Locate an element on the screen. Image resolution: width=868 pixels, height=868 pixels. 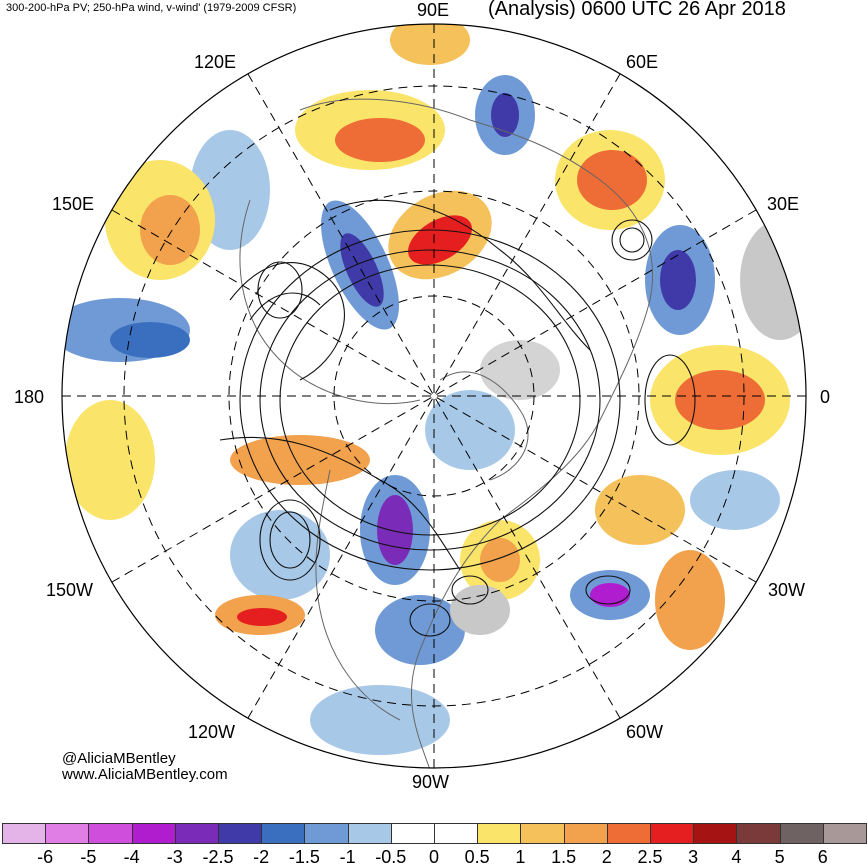
colorbar-tick-label: 1 is located at coordinates (520, 857).